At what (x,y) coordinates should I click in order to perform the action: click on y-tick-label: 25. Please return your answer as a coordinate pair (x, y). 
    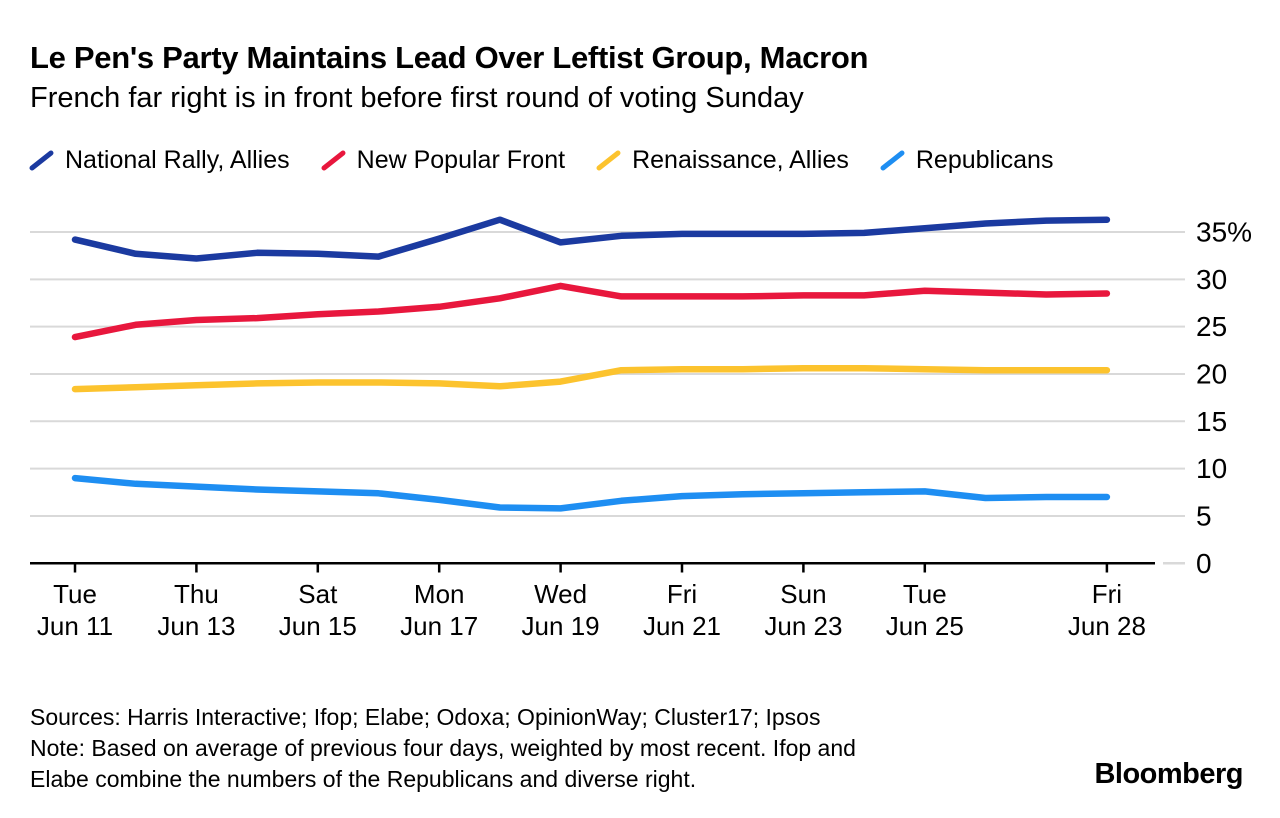
    Looking at the image, I should click on (1211, 326).